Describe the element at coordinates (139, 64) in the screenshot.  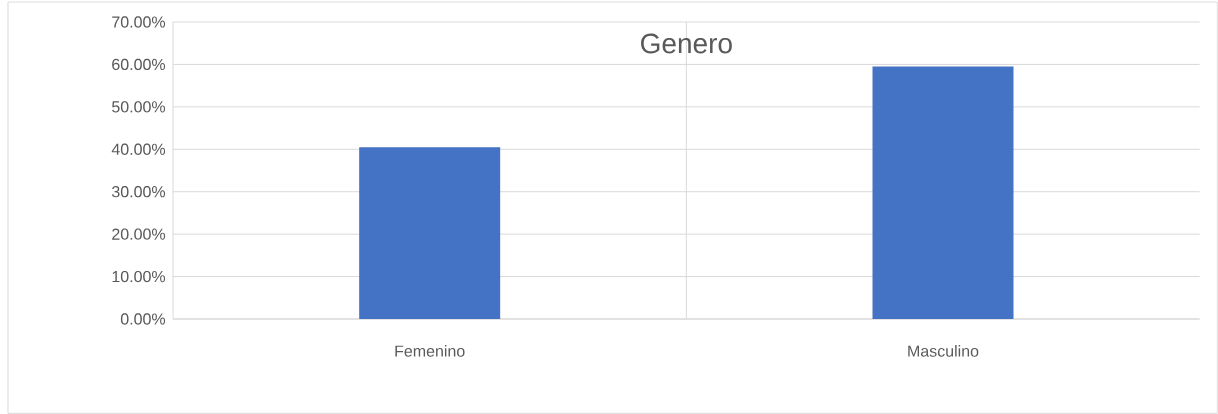
I see `y-tick-label: 60.00%` at that location.